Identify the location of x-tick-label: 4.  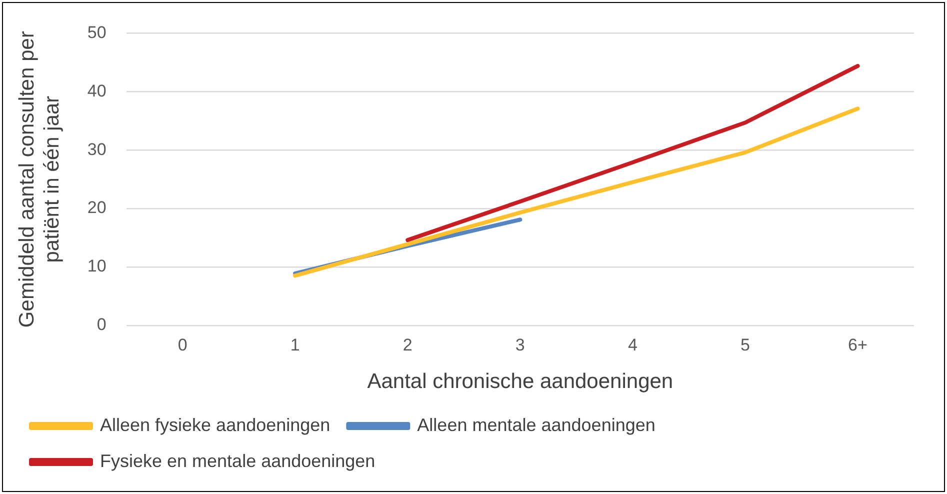
(633, 344).